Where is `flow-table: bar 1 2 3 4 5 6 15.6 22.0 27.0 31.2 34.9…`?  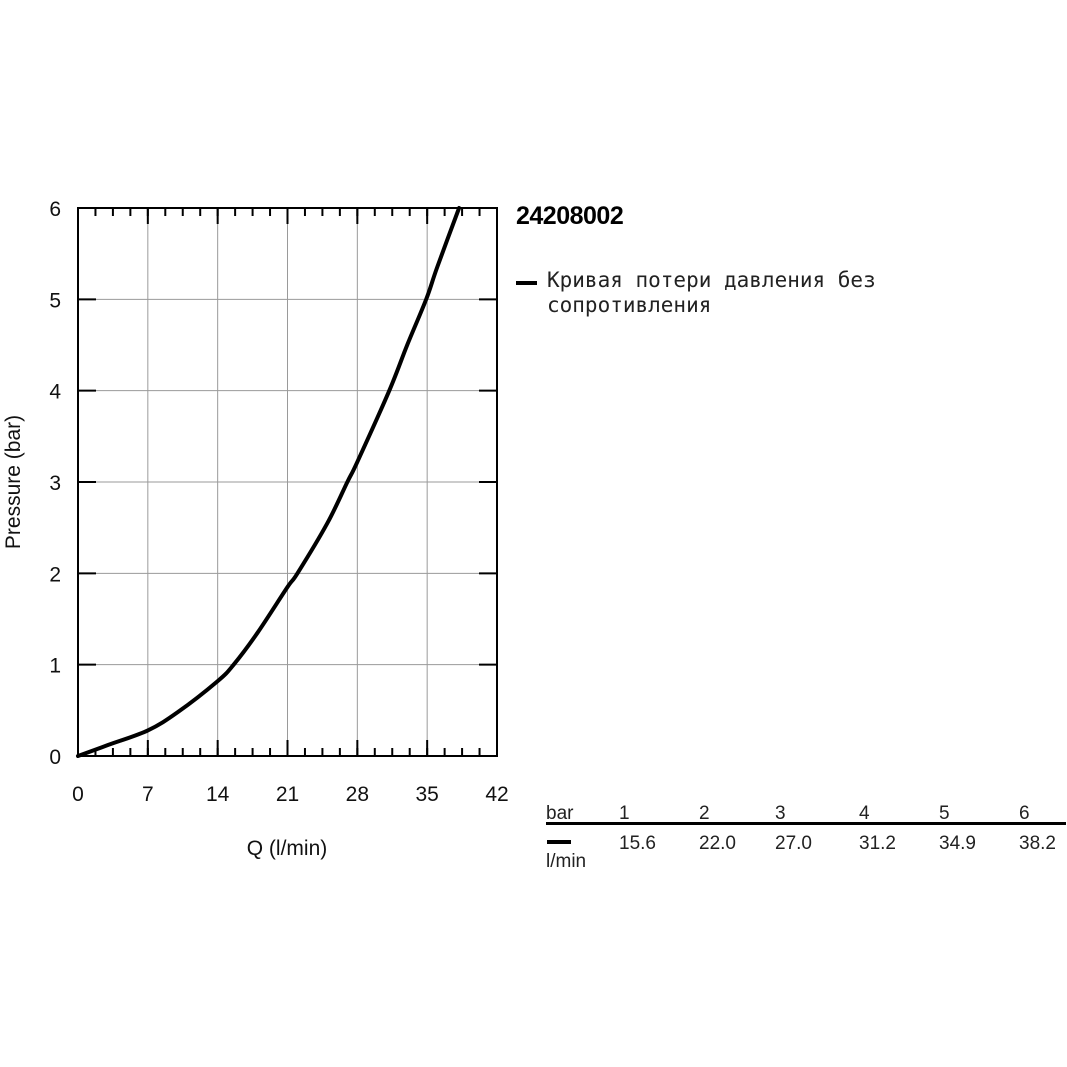
flow-table: bar 1 2 3 4 5 6 15.6 22.0 27.0 31.2 34.9… is located at coordinates (806, 840).